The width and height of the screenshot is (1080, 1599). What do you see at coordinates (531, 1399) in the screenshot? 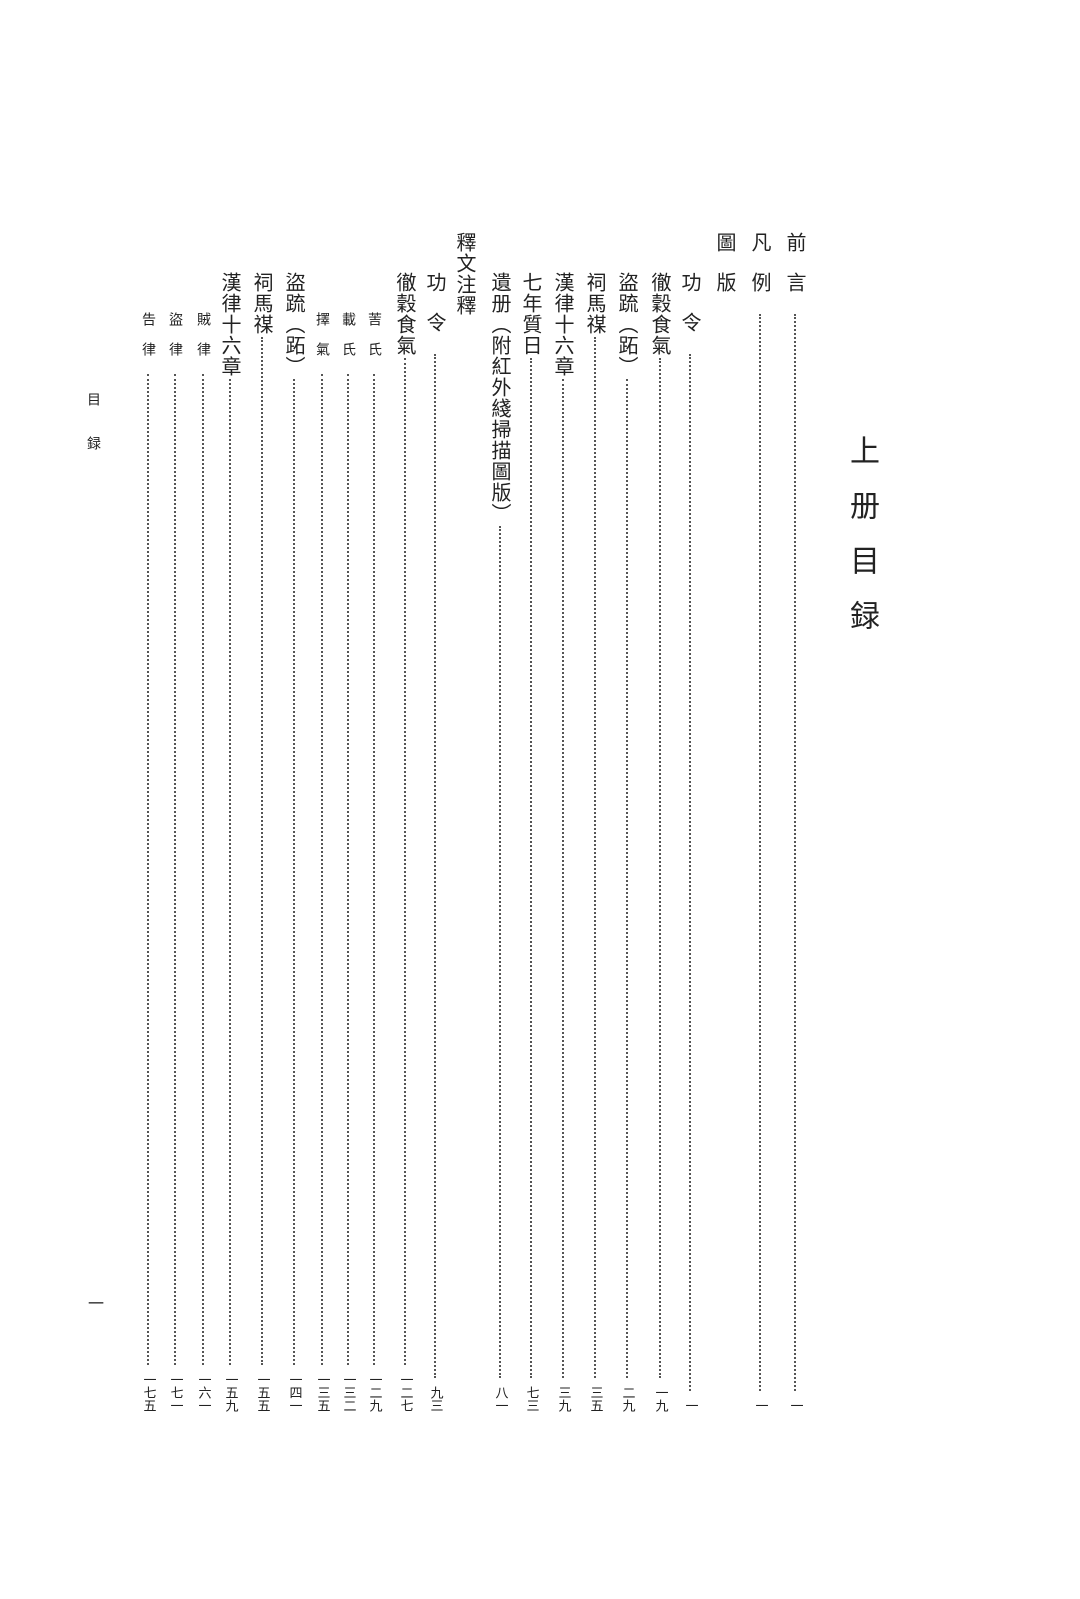
I see `toc-entry-page: 七三` at bounding box center [531, 1399].